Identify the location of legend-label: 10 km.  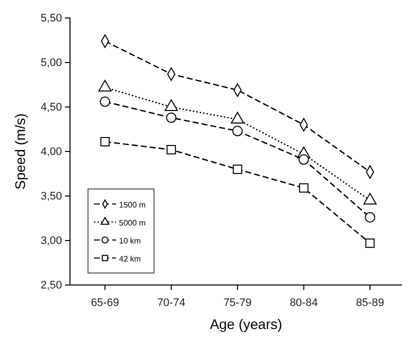
(130, 241).